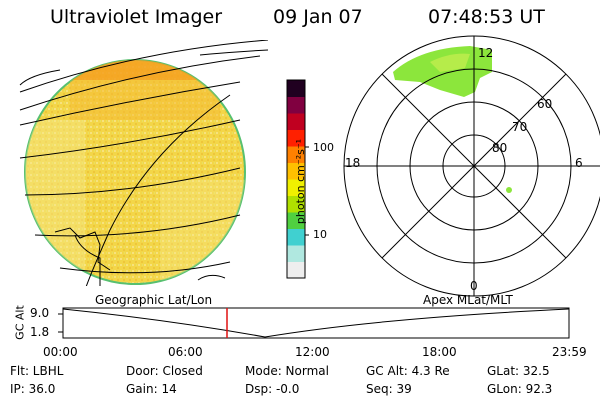 Image resolution: width=600 pixels, height=400 pixels. What do you see at coordinates (545, 104) in the screenshot?
I see `lat-label-60: 60` at bounding box center [545, 104].